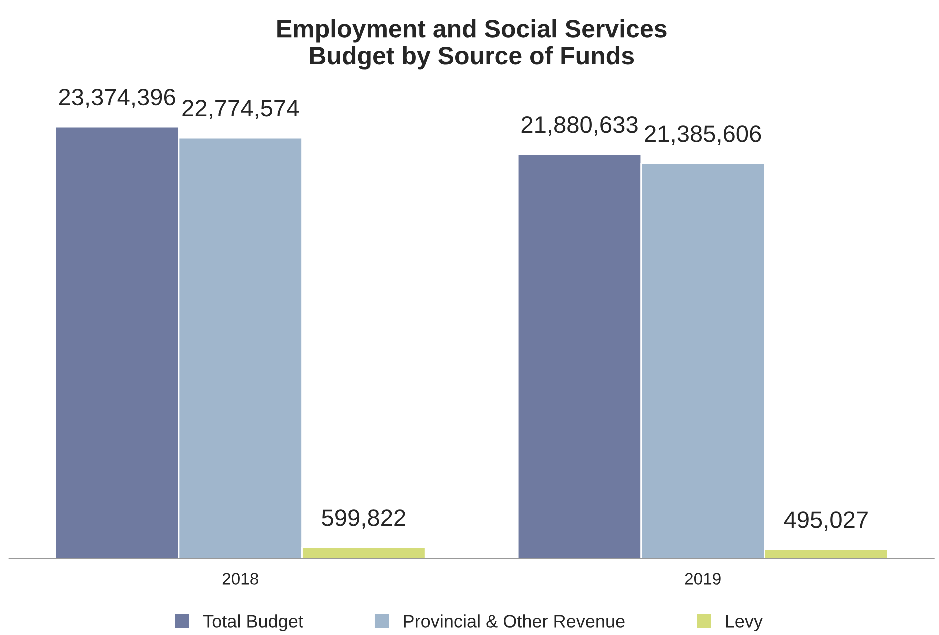 The height and width of the screenshot is (635, 939). Describe the element at coordinates (240, 579) in the screenshot. I see `x-tick-label: 2018` at that location.